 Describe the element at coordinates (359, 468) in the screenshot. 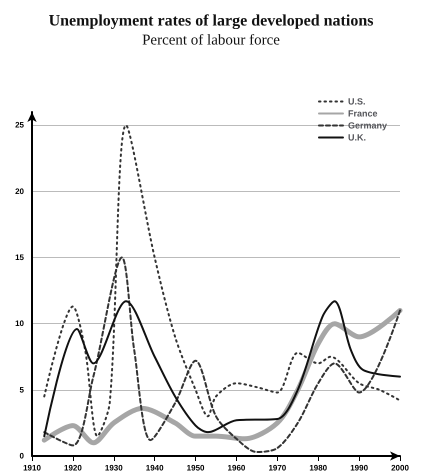

I see `x-tick-label: 1990` at that location.